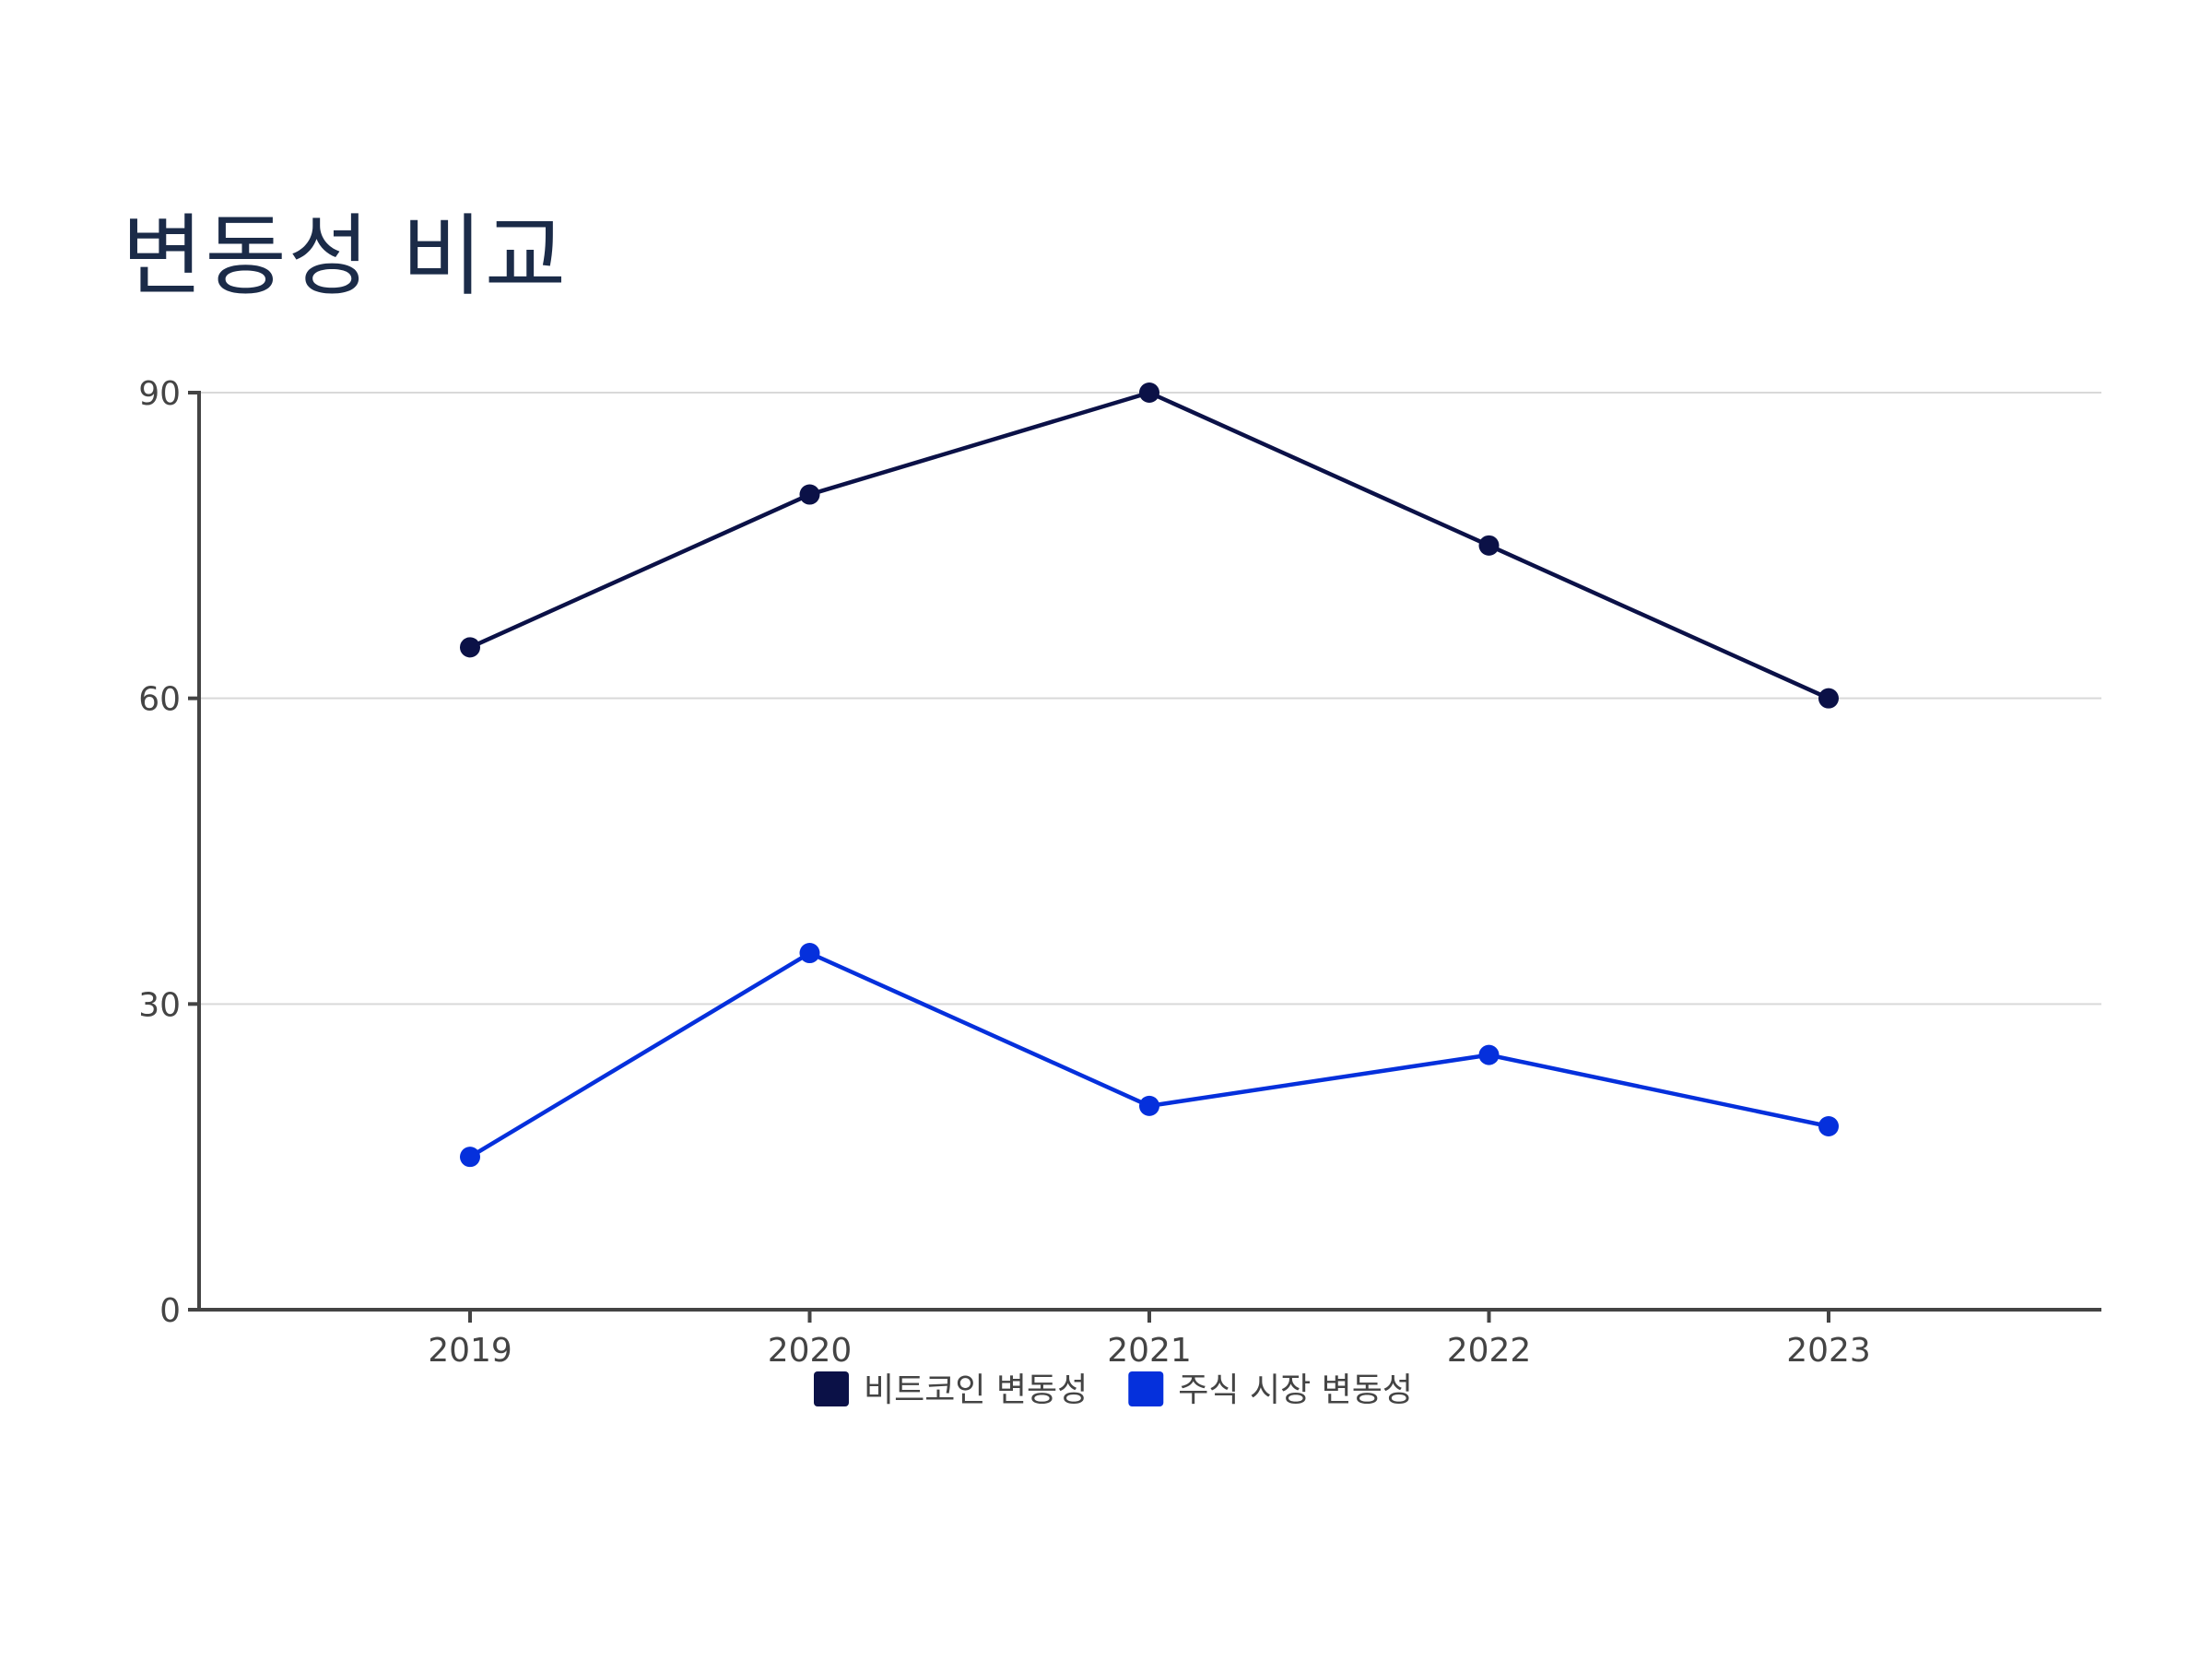 This screenshot has height=1659, width=2212. Describe the element at coordinates (159, 1005) in the screenshot. I see `y-tick-label: 30` at that location.